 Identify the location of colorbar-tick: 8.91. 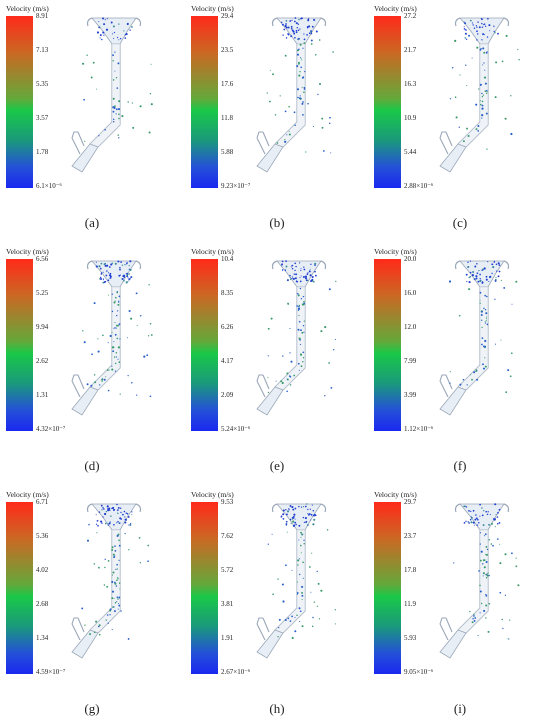
(42, 16).